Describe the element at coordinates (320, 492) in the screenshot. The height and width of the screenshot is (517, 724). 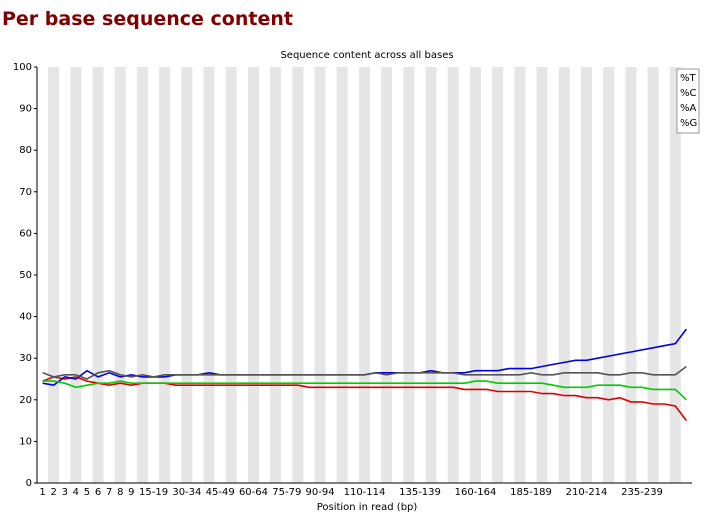
I see `x-tick-label: 90-94` at that location.